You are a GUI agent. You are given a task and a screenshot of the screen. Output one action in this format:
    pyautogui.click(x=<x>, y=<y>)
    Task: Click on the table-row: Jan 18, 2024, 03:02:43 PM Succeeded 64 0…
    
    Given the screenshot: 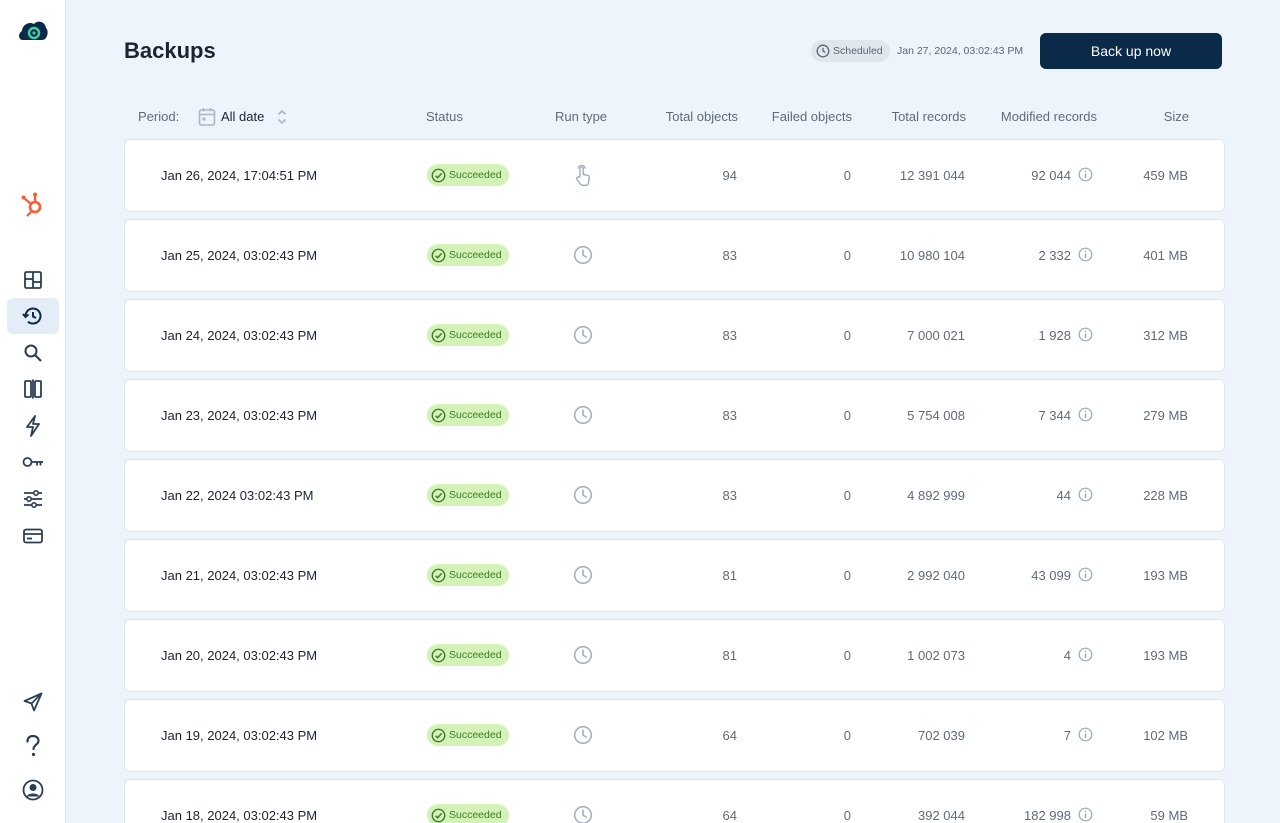 What is the action you would take?
    pyautogui.click(x=674, y=801)
    